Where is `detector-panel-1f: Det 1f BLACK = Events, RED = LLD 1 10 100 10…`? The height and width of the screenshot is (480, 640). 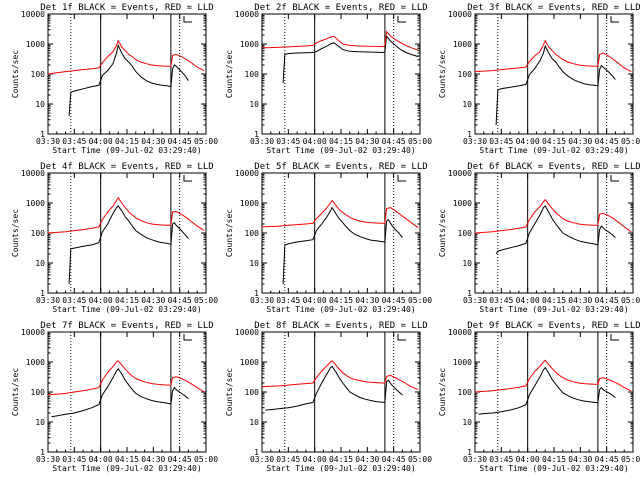
detector-panel-1f: Det 1f BLACK = Events, RED = LLD 1 10 100 10… is located at coordinates (114, 79).